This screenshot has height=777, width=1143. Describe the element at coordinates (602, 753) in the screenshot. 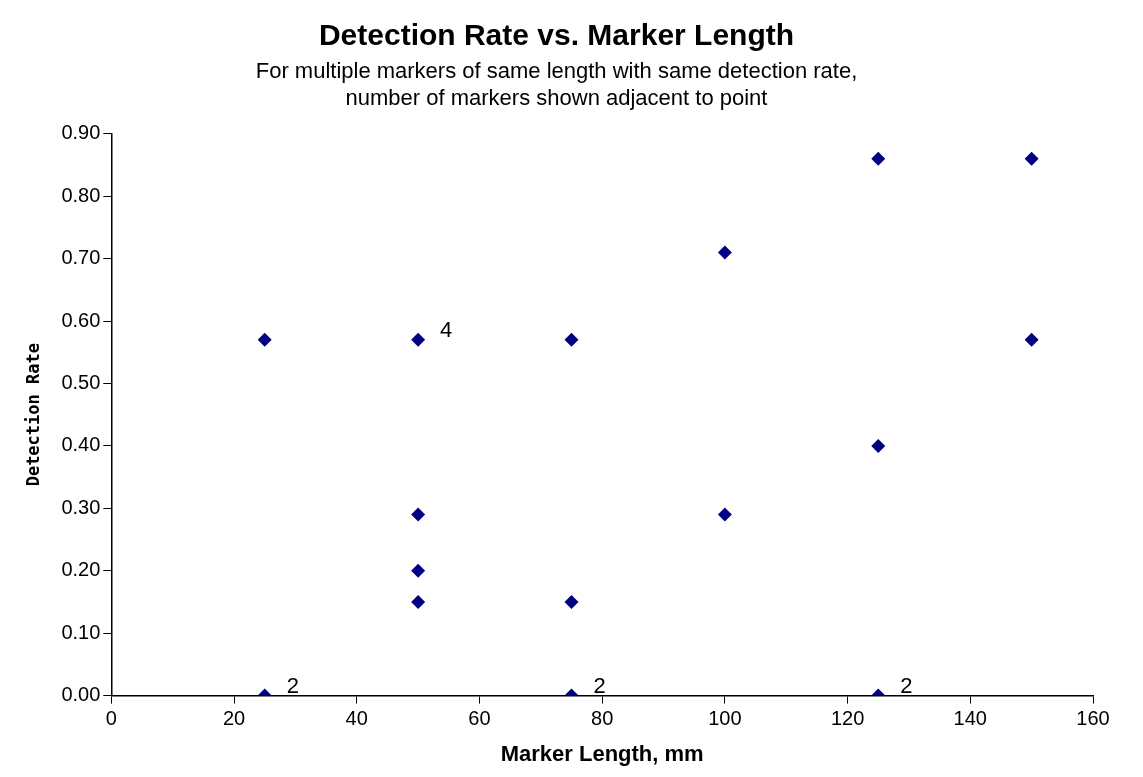

I see `x-axis-title: Marker Length, mm` at that location.